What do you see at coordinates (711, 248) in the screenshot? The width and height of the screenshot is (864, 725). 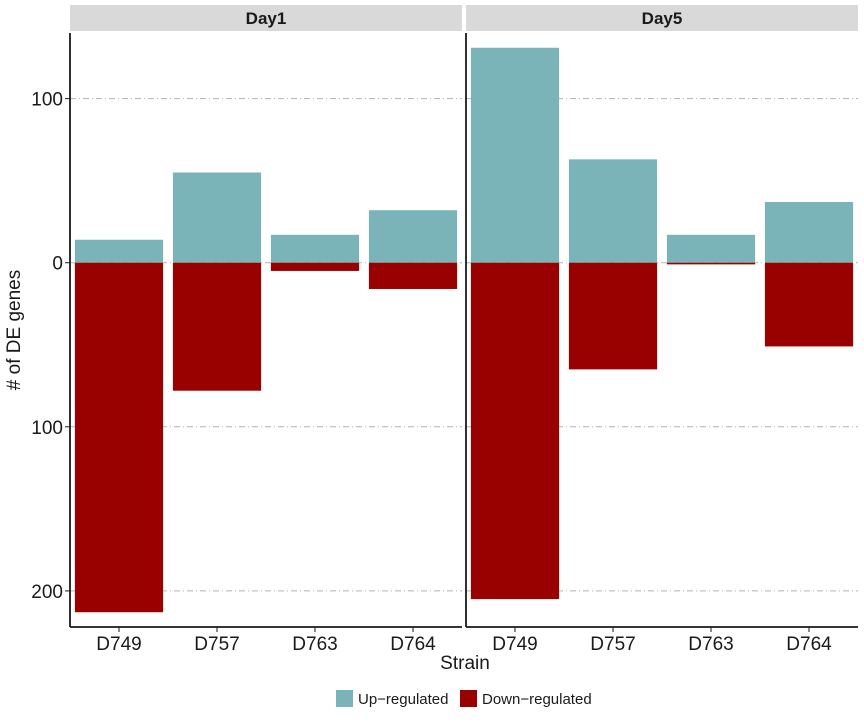 I see `bar-up-day5-d763` at bounding box center [711, 248].